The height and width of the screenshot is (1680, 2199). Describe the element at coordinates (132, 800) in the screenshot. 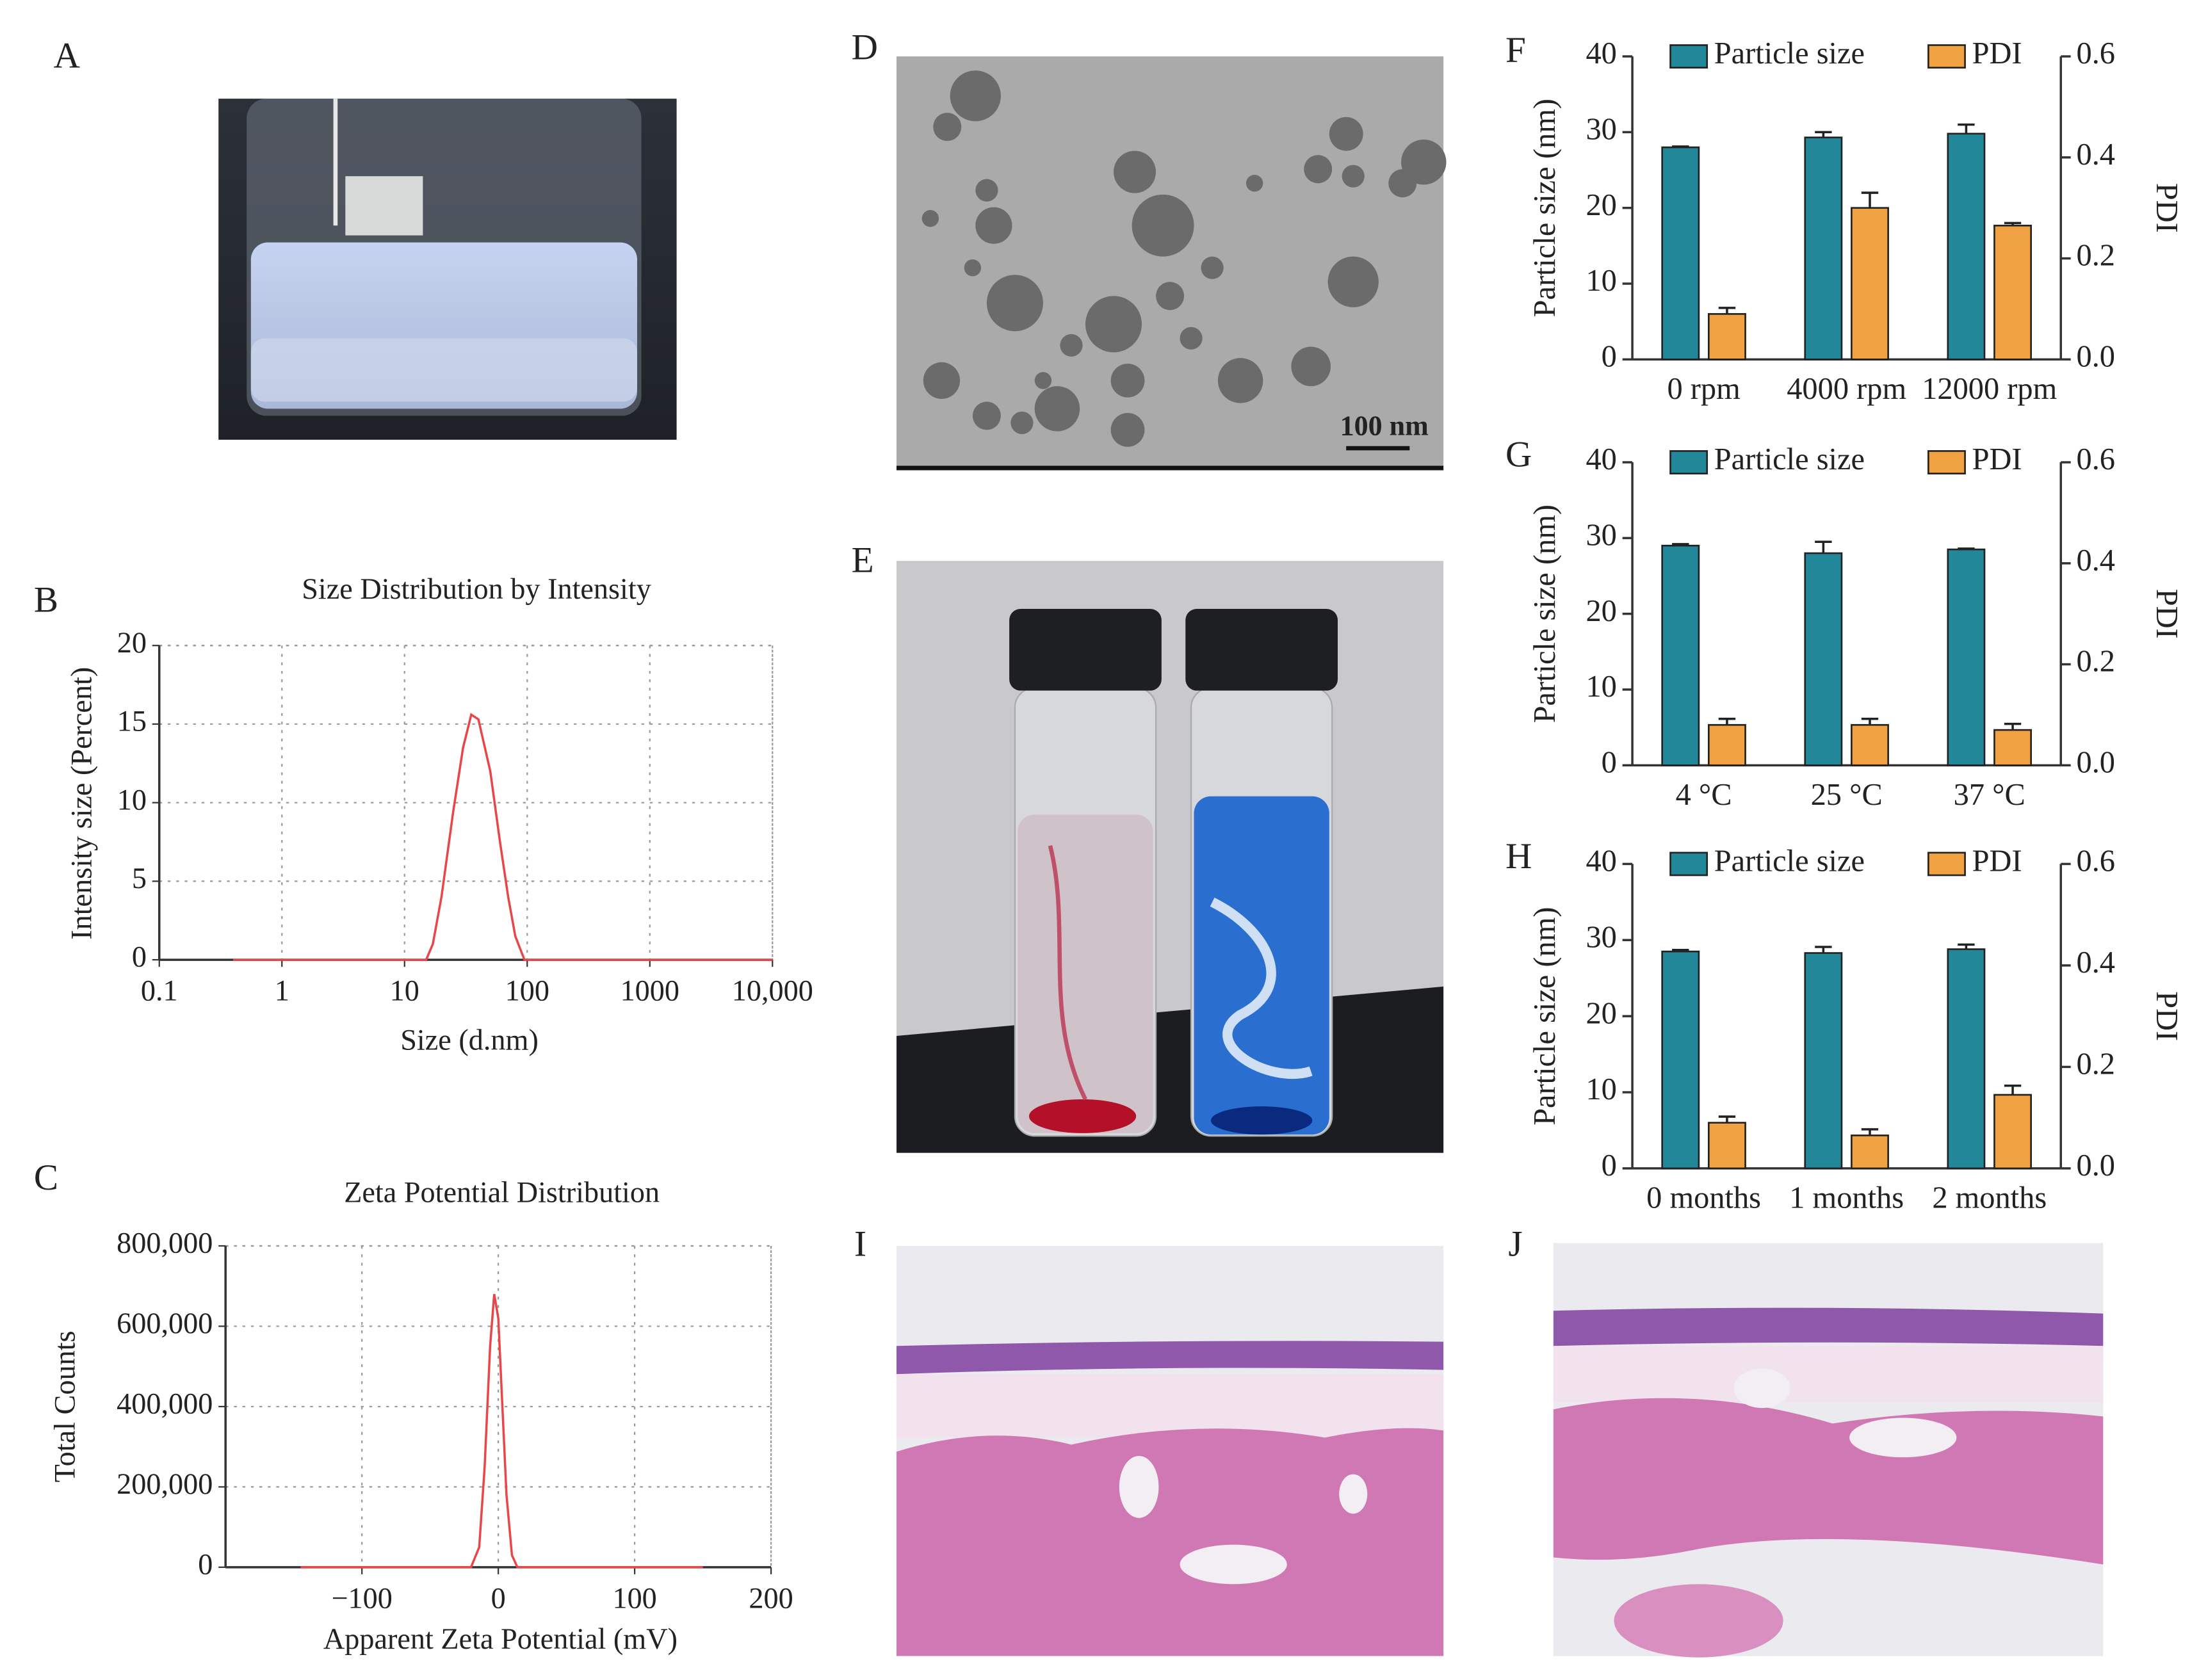

I see `y-tick-label: 10` at that location.